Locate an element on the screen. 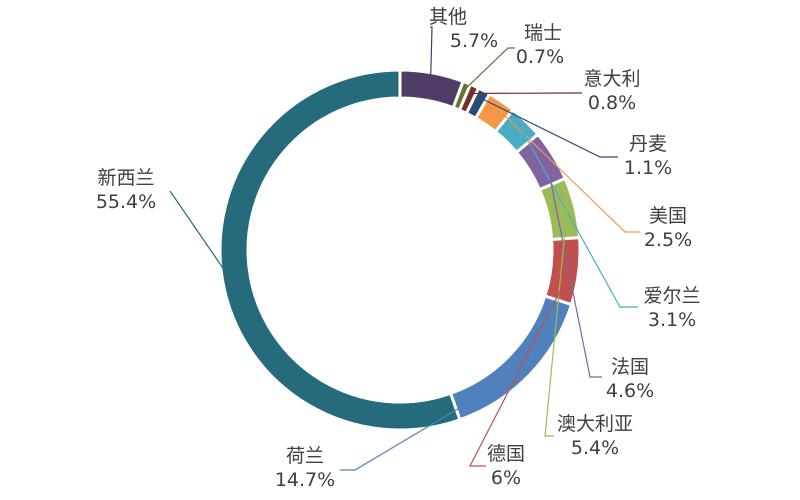  slice-label-1: 瑞士 is located at coordinates (543, 33).